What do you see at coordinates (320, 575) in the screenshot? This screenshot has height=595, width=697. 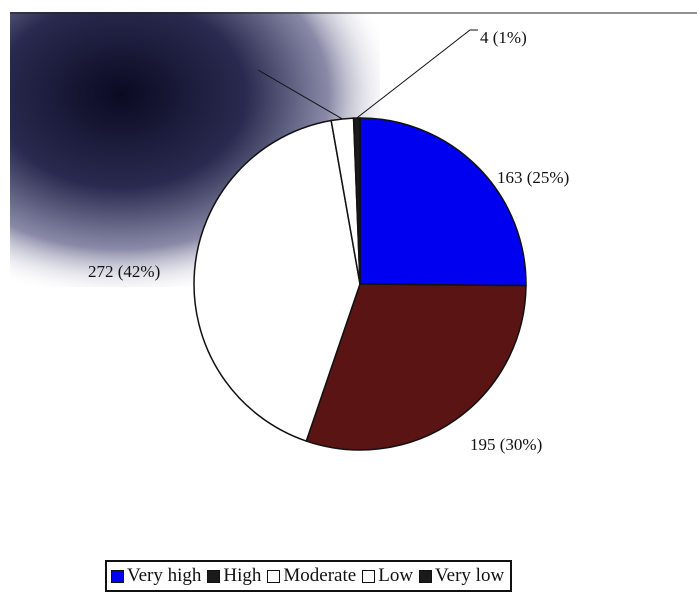 I see `legend-label-moderate: Moderate` at bounding box center [320, 575].